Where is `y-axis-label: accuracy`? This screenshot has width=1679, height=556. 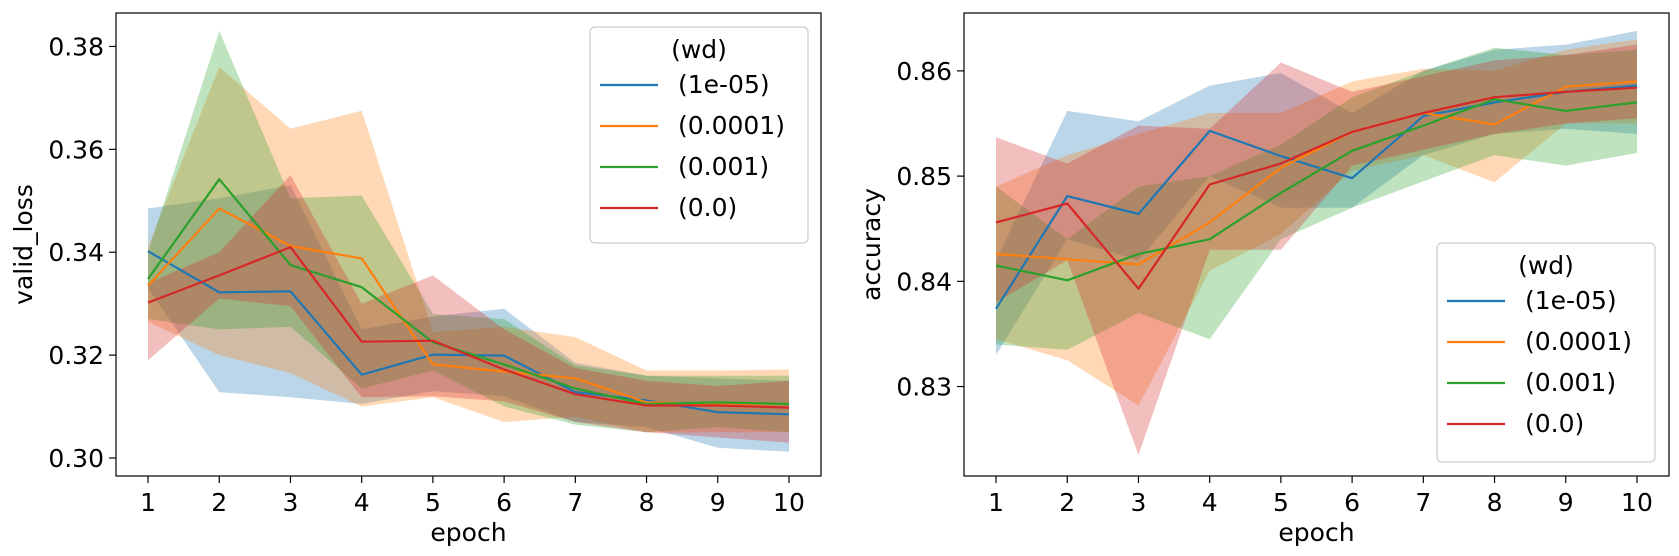 y-axis-label: accuracy is located at coordinates (871, 244).